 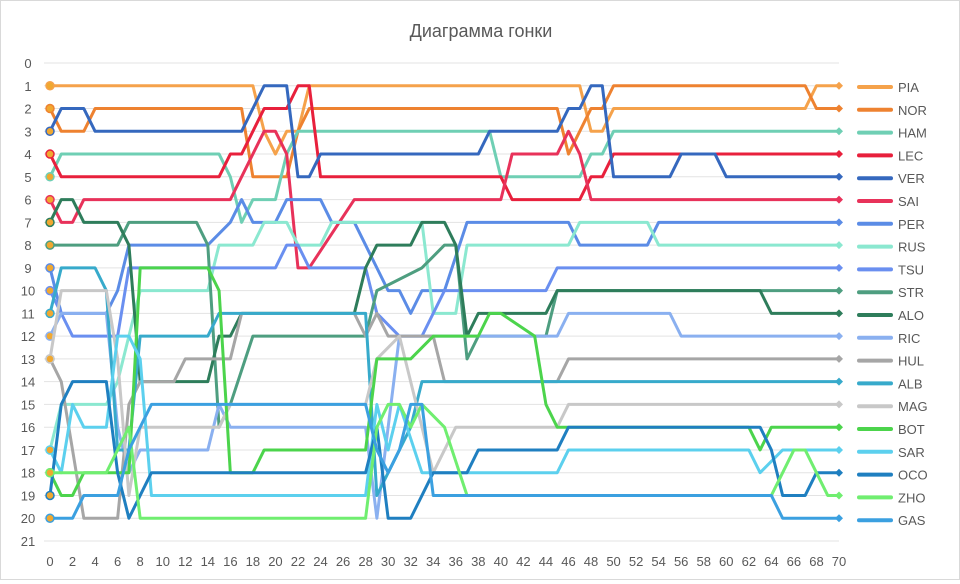 I want to click on x-tick-label: 16, so click(x=230, y=561).